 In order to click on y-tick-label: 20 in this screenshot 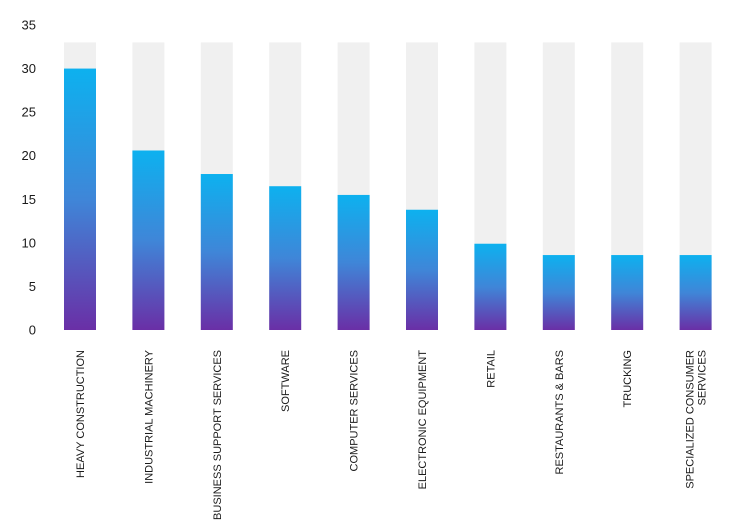, I will do `click(29, 155)`.